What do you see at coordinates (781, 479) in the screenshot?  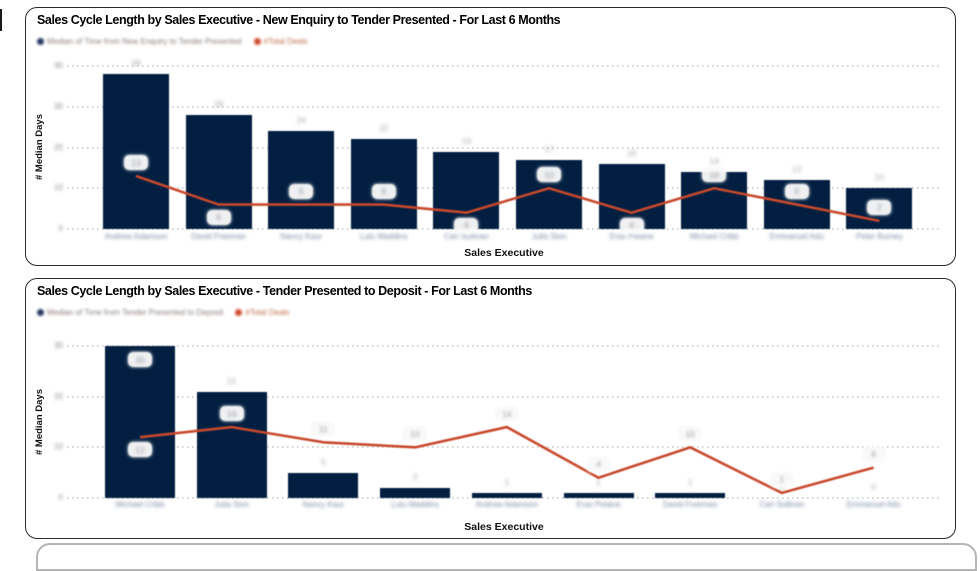 I see `line-data-label: 1` at bounding box center [781, 479].